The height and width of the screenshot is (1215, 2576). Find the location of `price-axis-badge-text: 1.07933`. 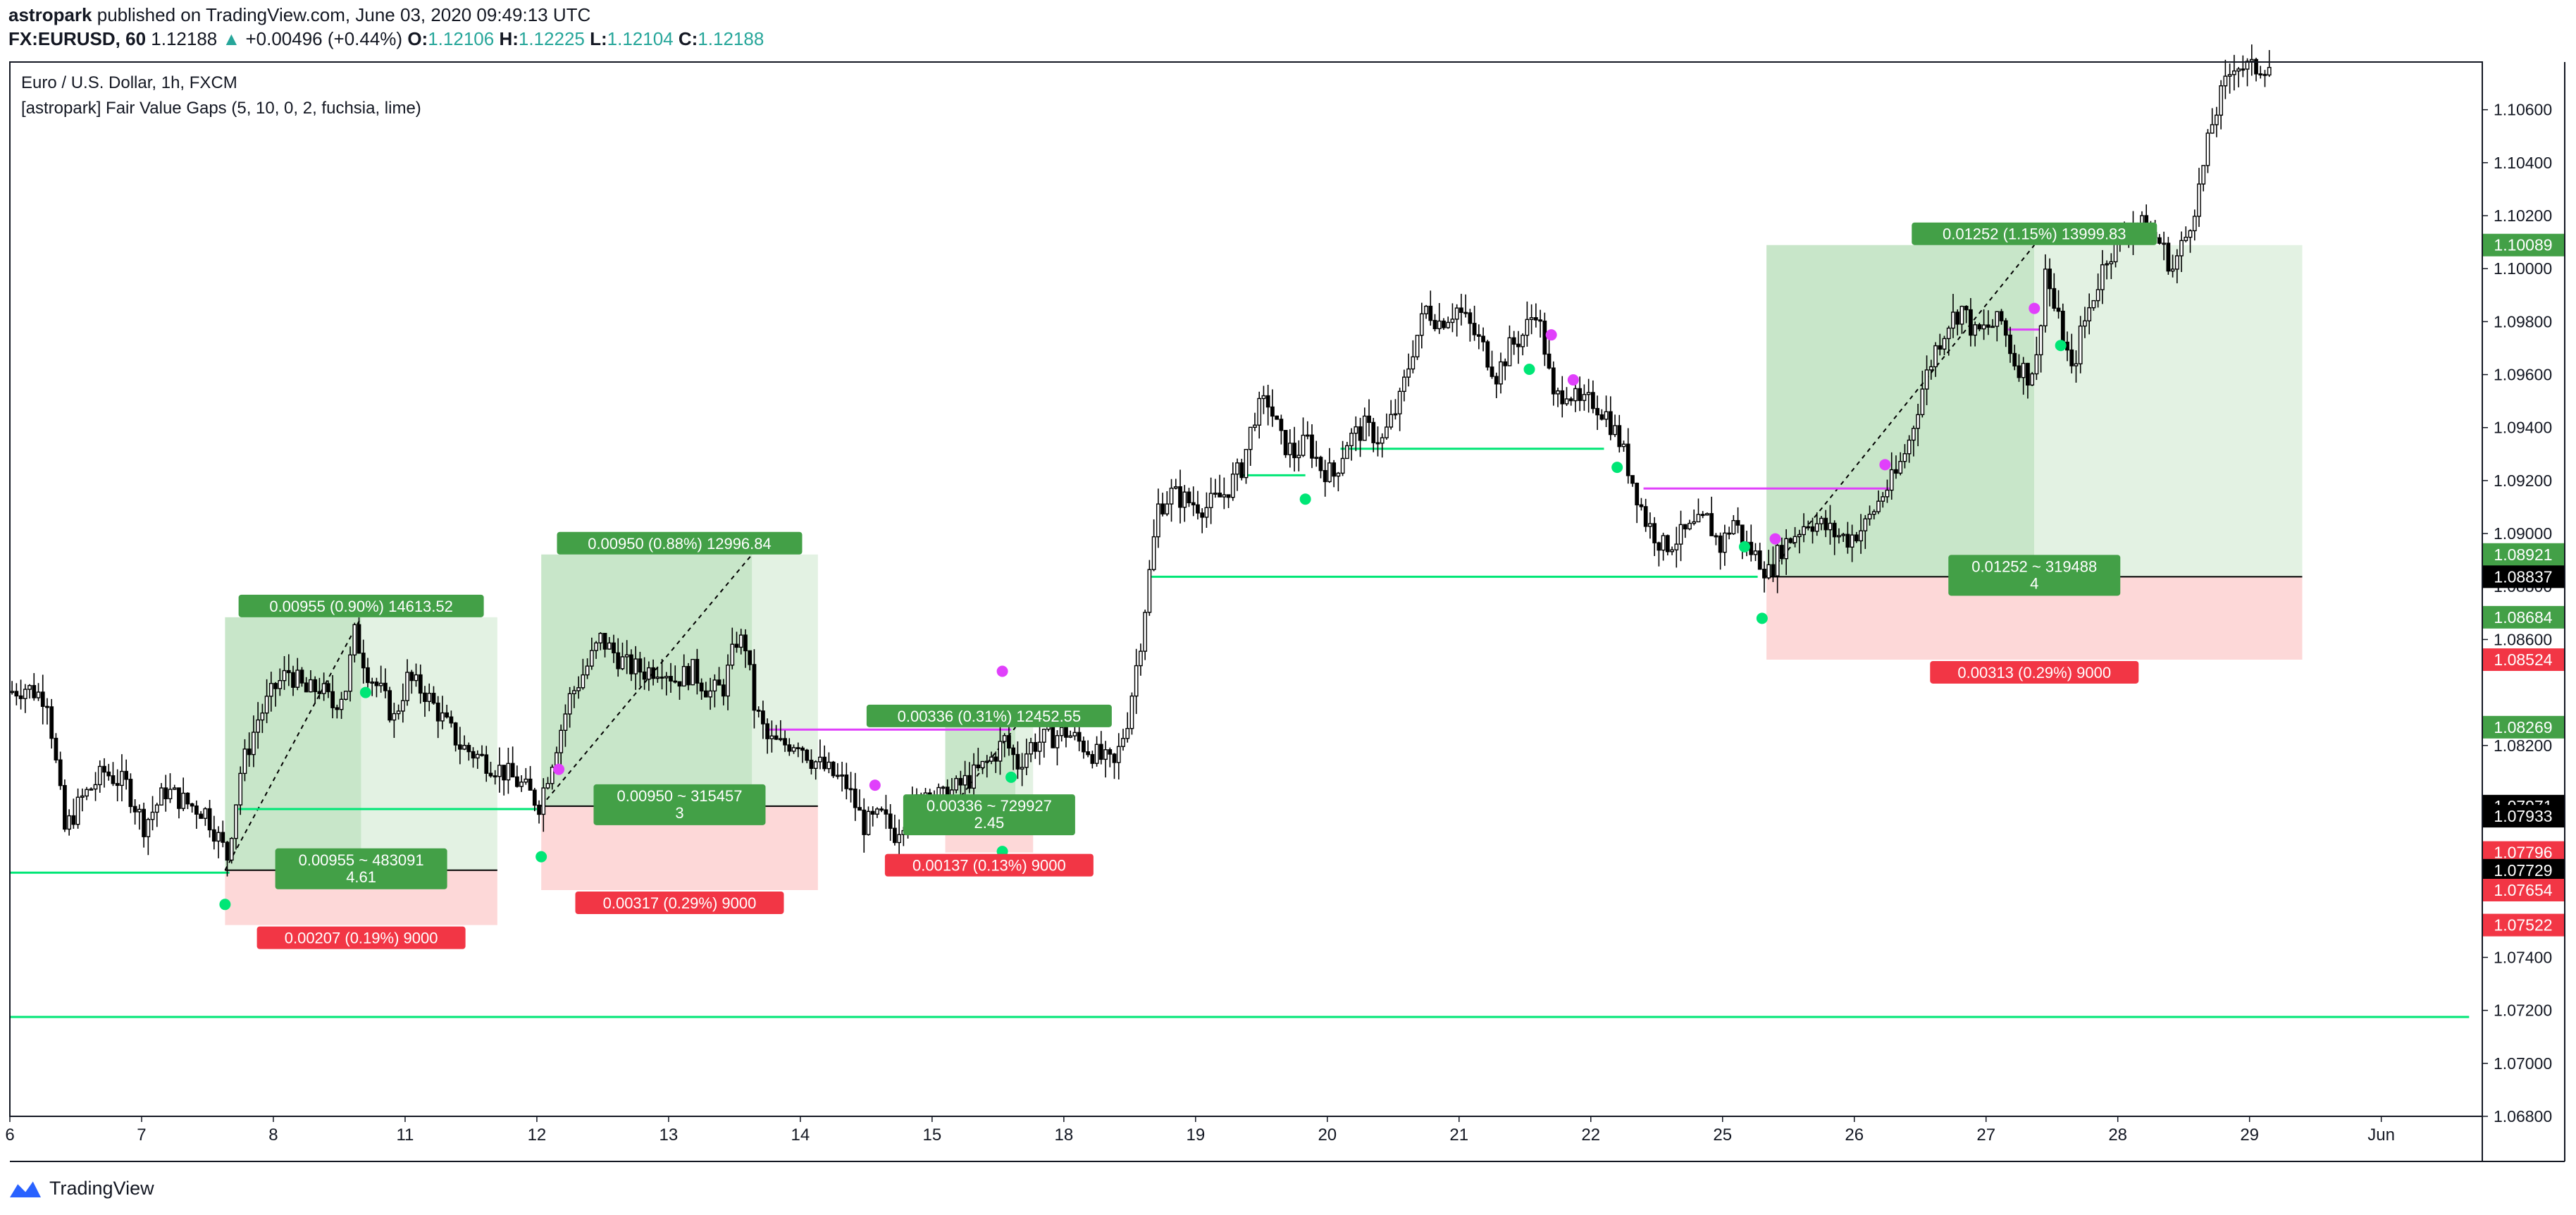

price-axis-badge-text: 1.07933 is located at coordinates (2523, 816).